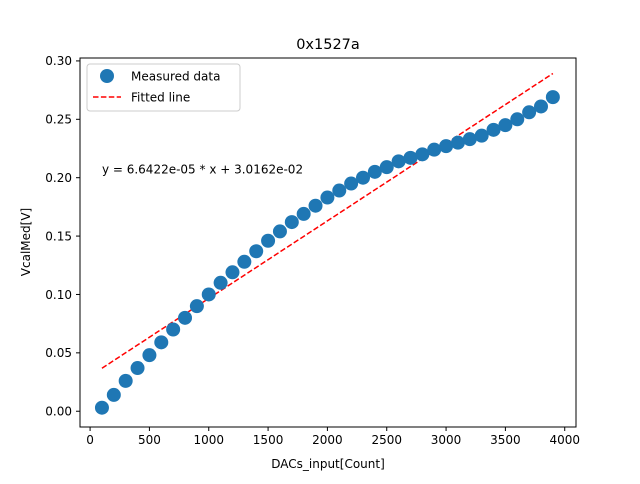 This screenshot has width=640, height=484. What do you see at coordinates (327, 440) in the screenshot?
I see `x-tick-label: 2000` at bounding box center [327, 440].